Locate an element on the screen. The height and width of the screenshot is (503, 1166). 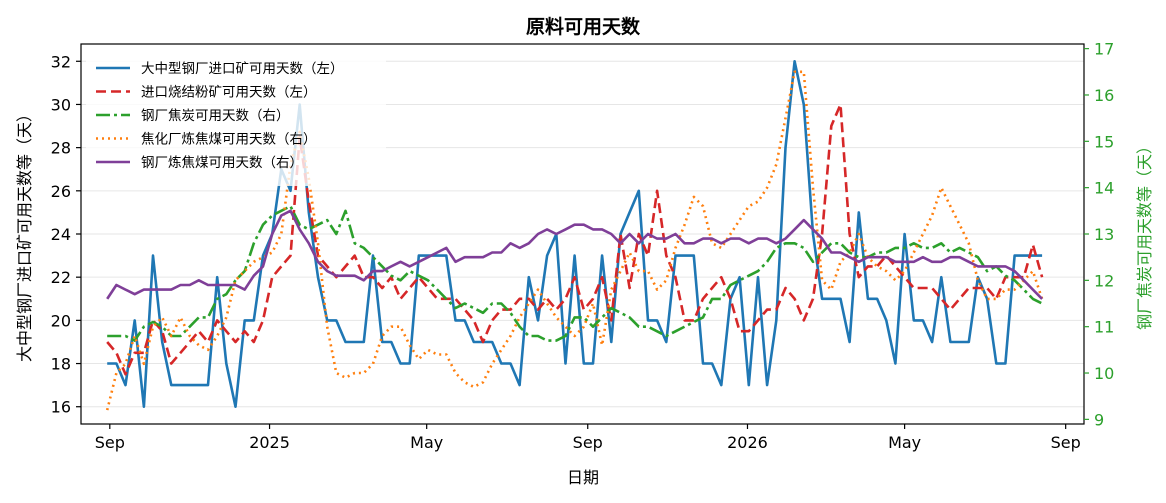
right-tick-label: 10 is located at coordinates (1104, 373).